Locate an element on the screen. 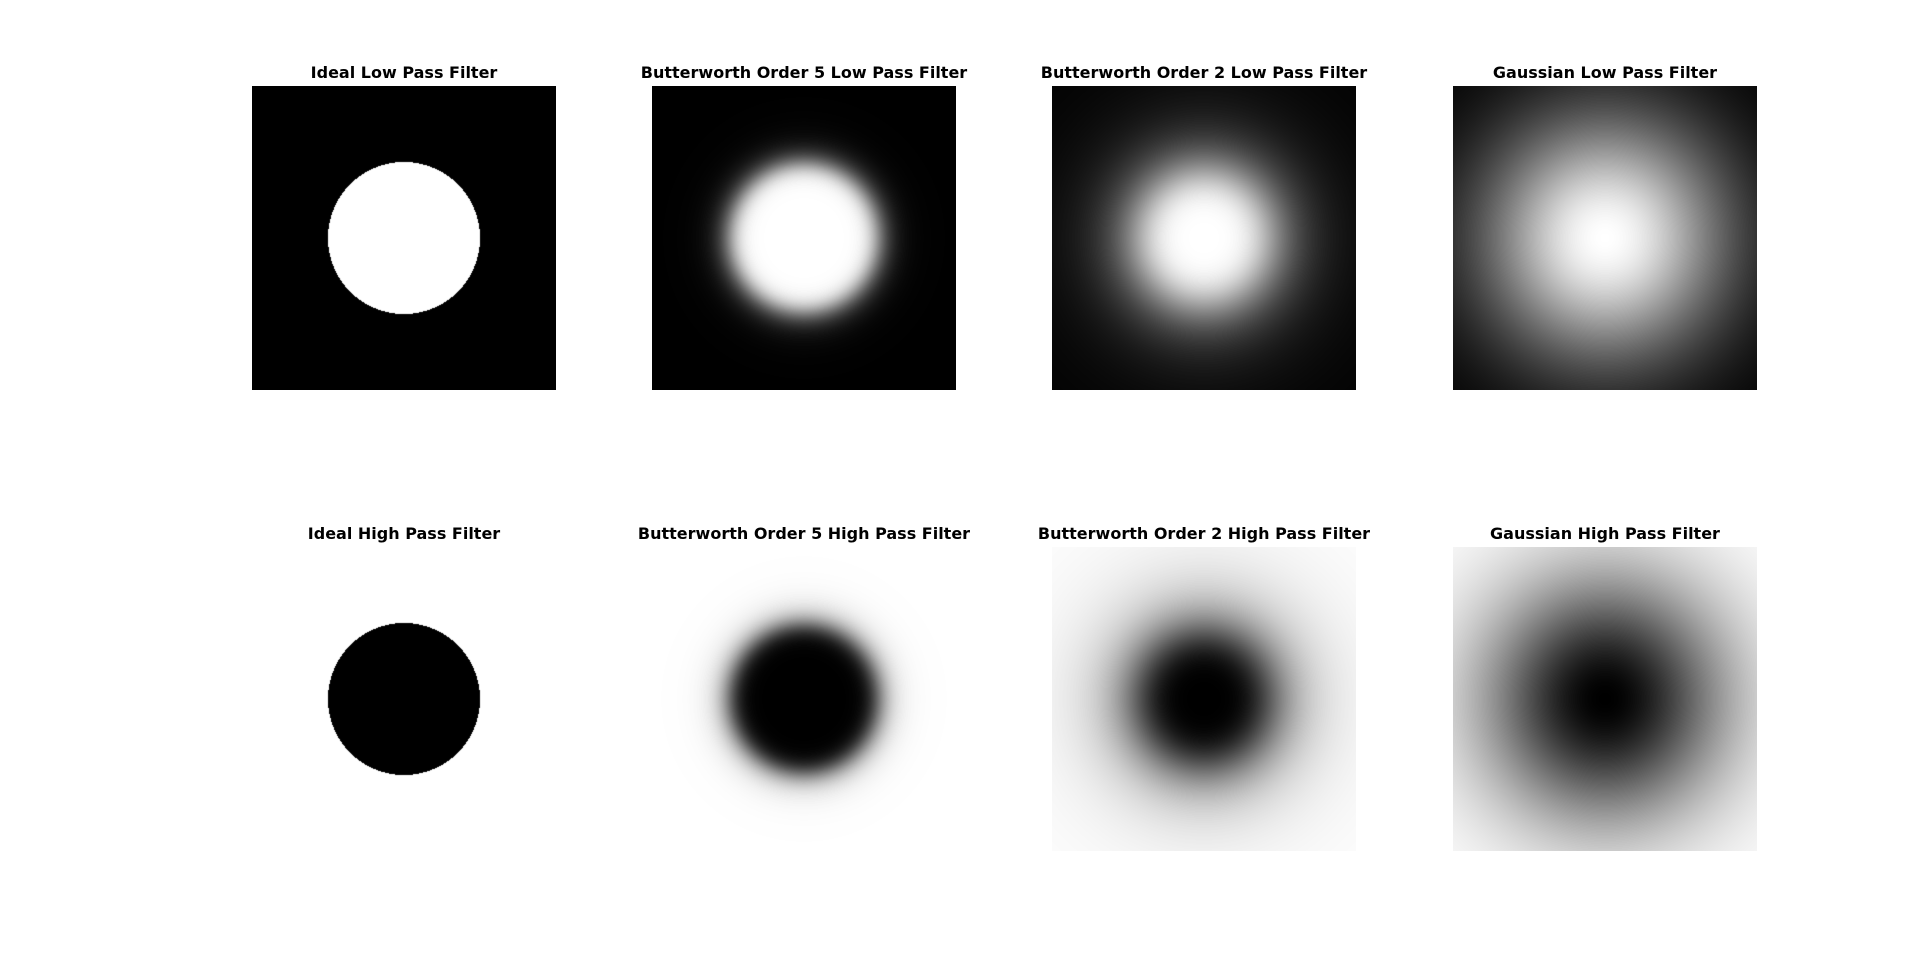 Image resolution: width=1920 pixels, height=961 pixels. panel-title: Ideal High Pass Filter is located at coordinates (404, 533).